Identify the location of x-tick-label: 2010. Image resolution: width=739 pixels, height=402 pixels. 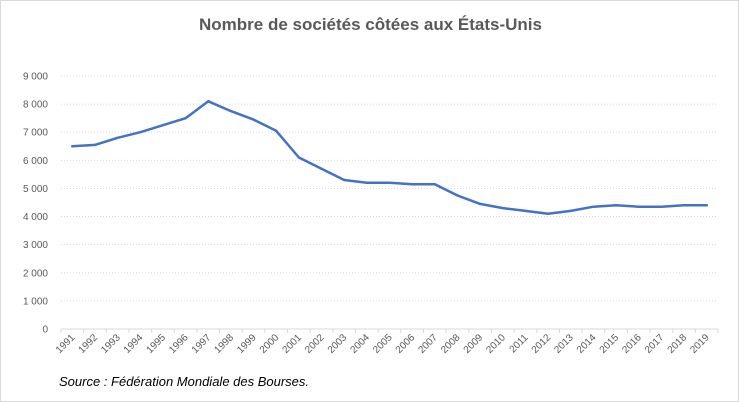
(496, 344).